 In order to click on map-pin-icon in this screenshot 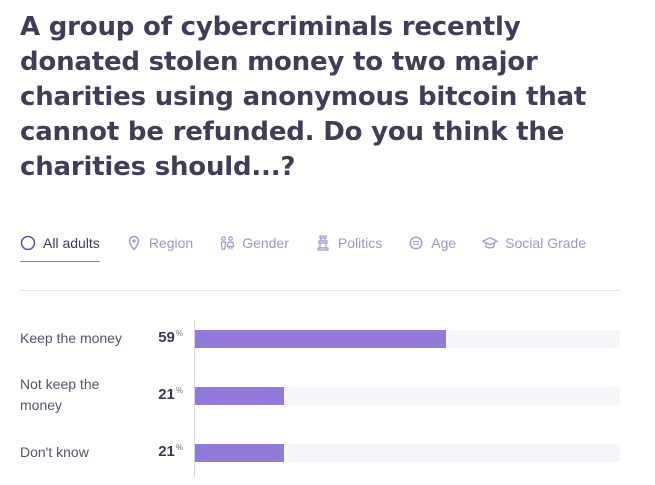, I will do `click(134, 243)`.